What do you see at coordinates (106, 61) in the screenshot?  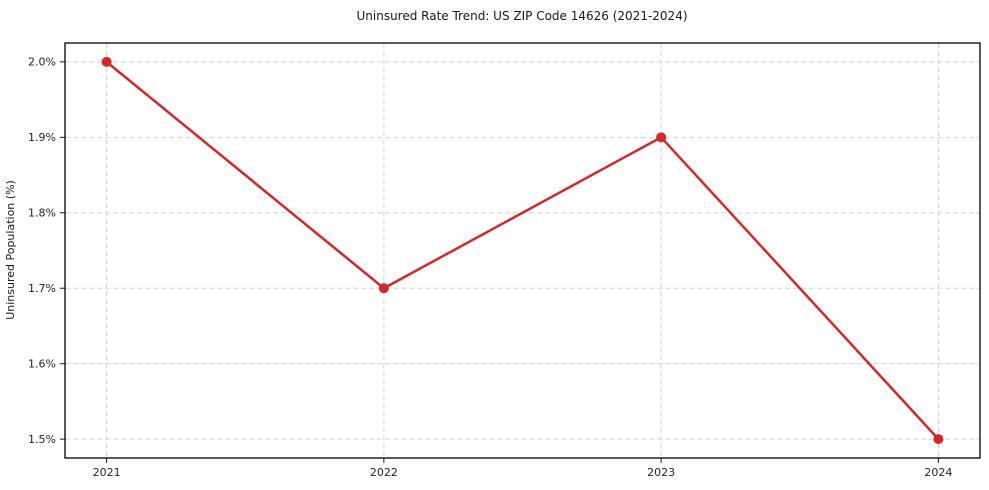 I see `data-point-2021` at bounding box center [106, 61].